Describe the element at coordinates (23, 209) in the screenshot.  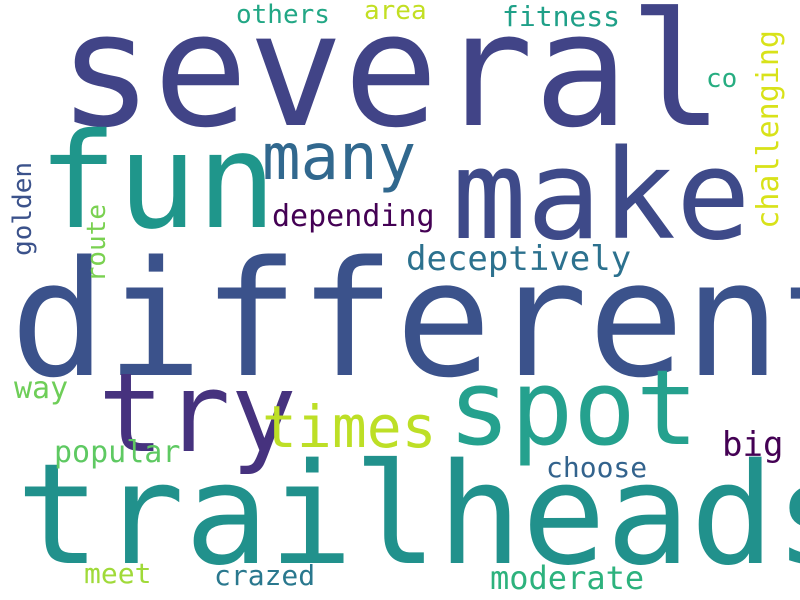
I see `word-golden: golden` at that location.